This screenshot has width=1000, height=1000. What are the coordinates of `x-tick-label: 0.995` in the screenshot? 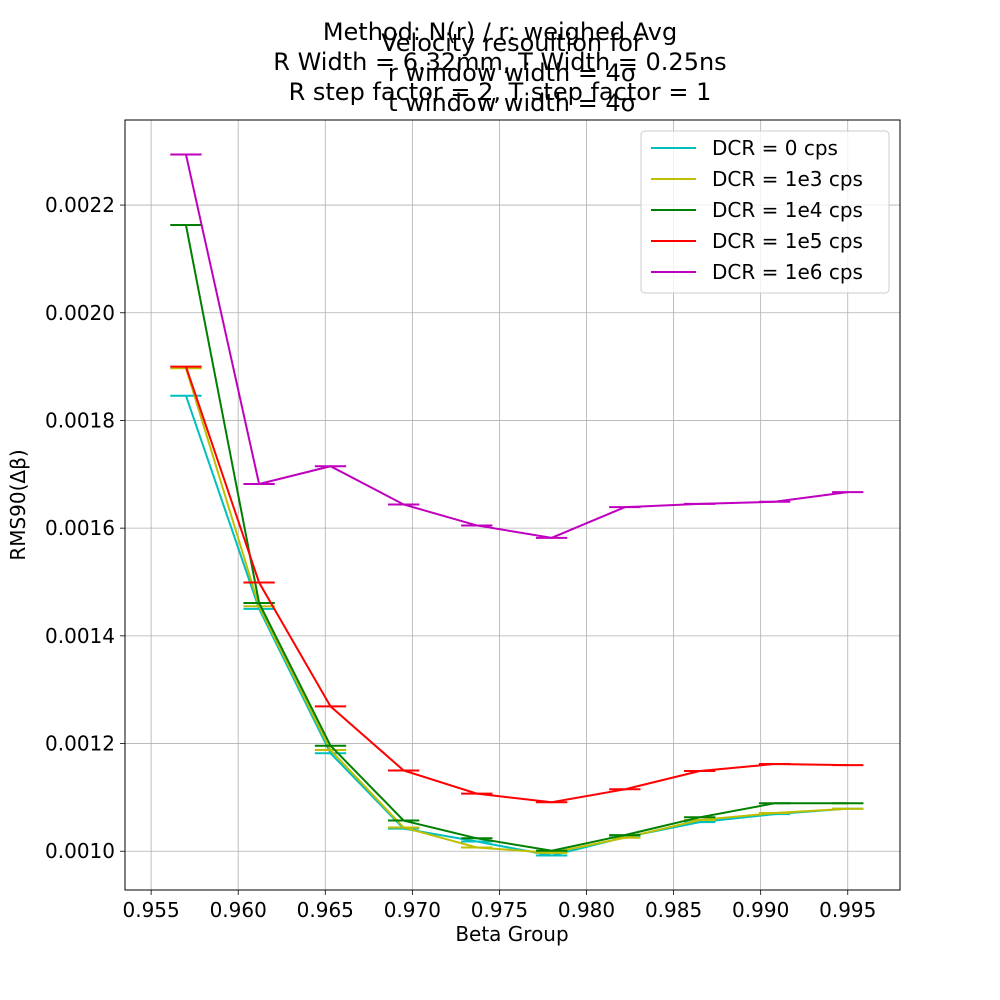 It's located at (847, 910).